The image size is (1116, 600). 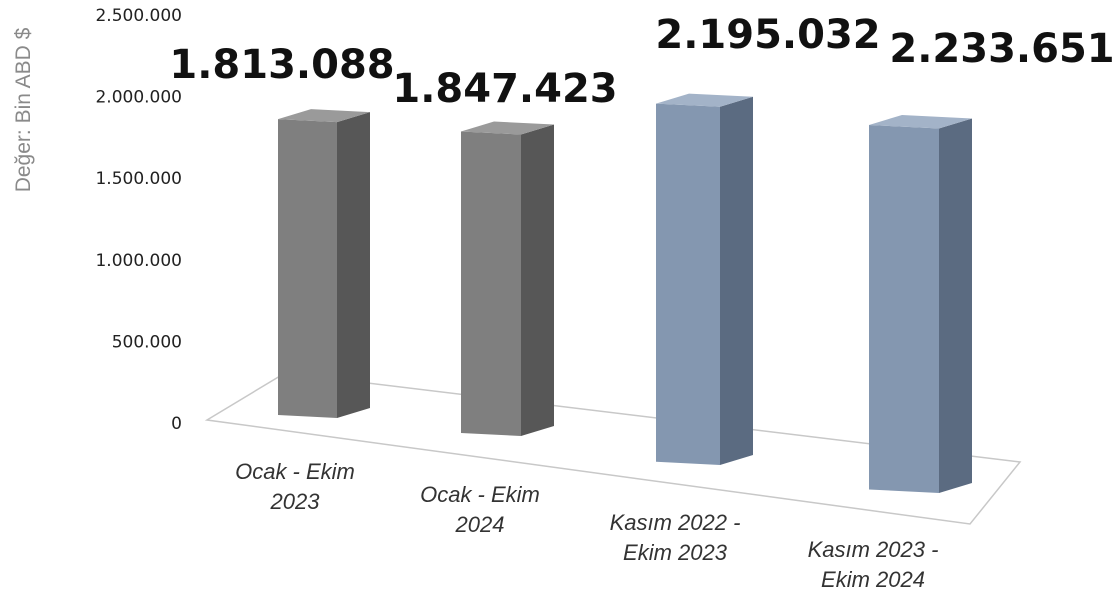 What do you see at coordinates (176, 424) in the screenshot?
I see `y-tick-label: 0` at bounding box center [176, 424].